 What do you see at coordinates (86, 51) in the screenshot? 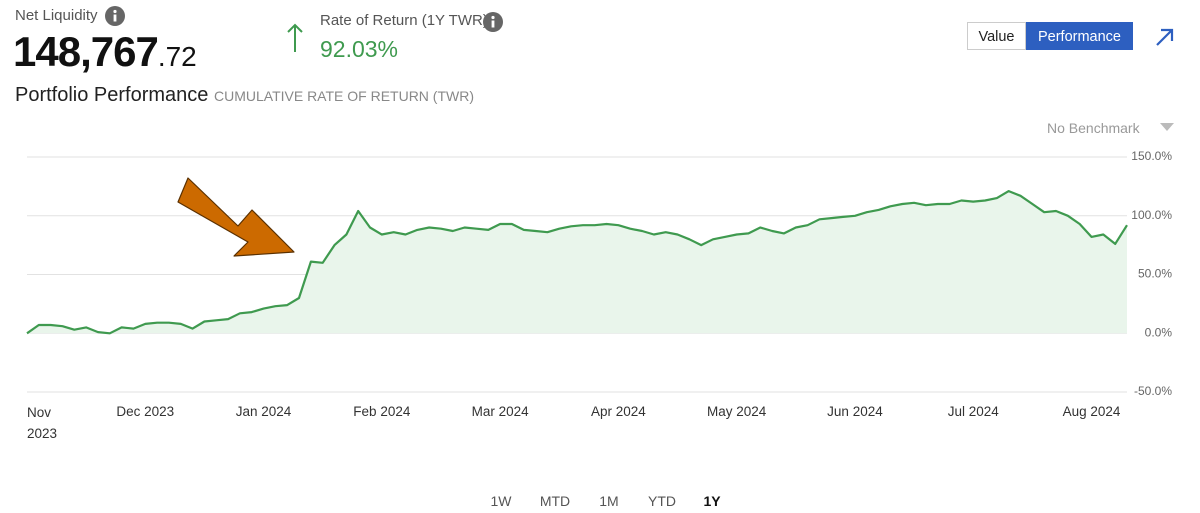
I see `net-liquidity-whole: 148,767` at bounding box center [86, 51].